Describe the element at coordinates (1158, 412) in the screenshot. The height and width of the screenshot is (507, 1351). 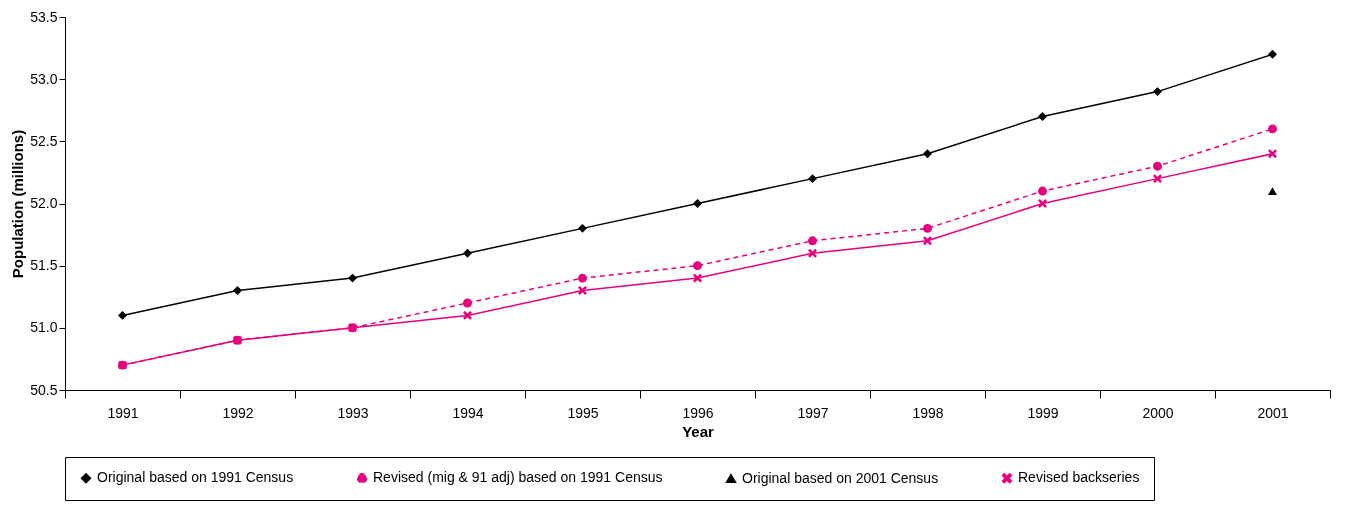
I see `x-tick-label: 2000` at that location.